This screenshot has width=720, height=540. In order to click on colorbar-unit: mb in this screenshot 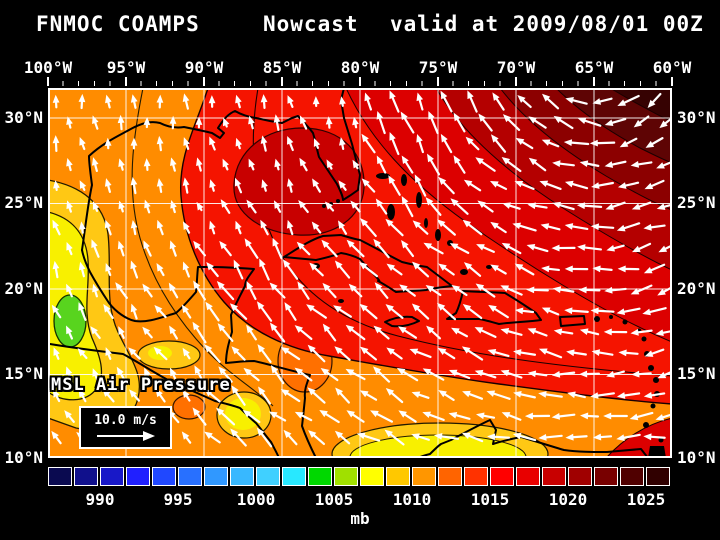, I will do `click(360, 518)`.